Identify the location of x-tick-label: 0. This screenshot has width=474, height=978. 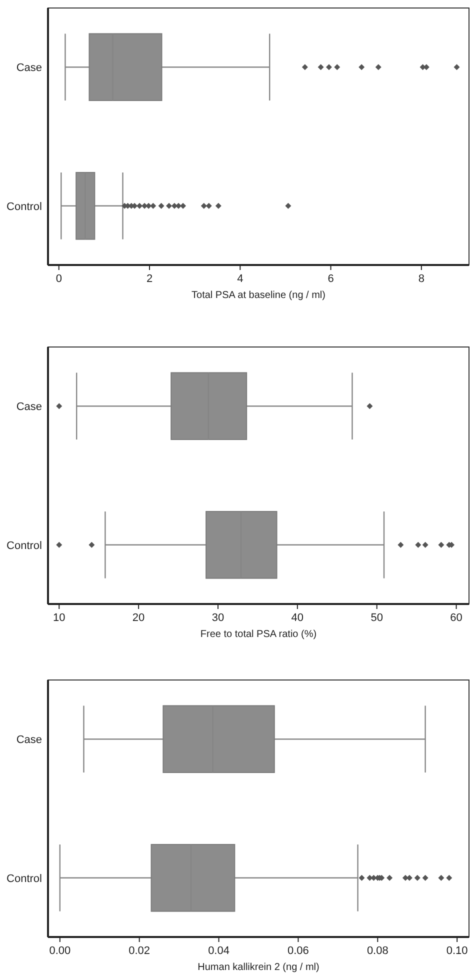
(59, 279).